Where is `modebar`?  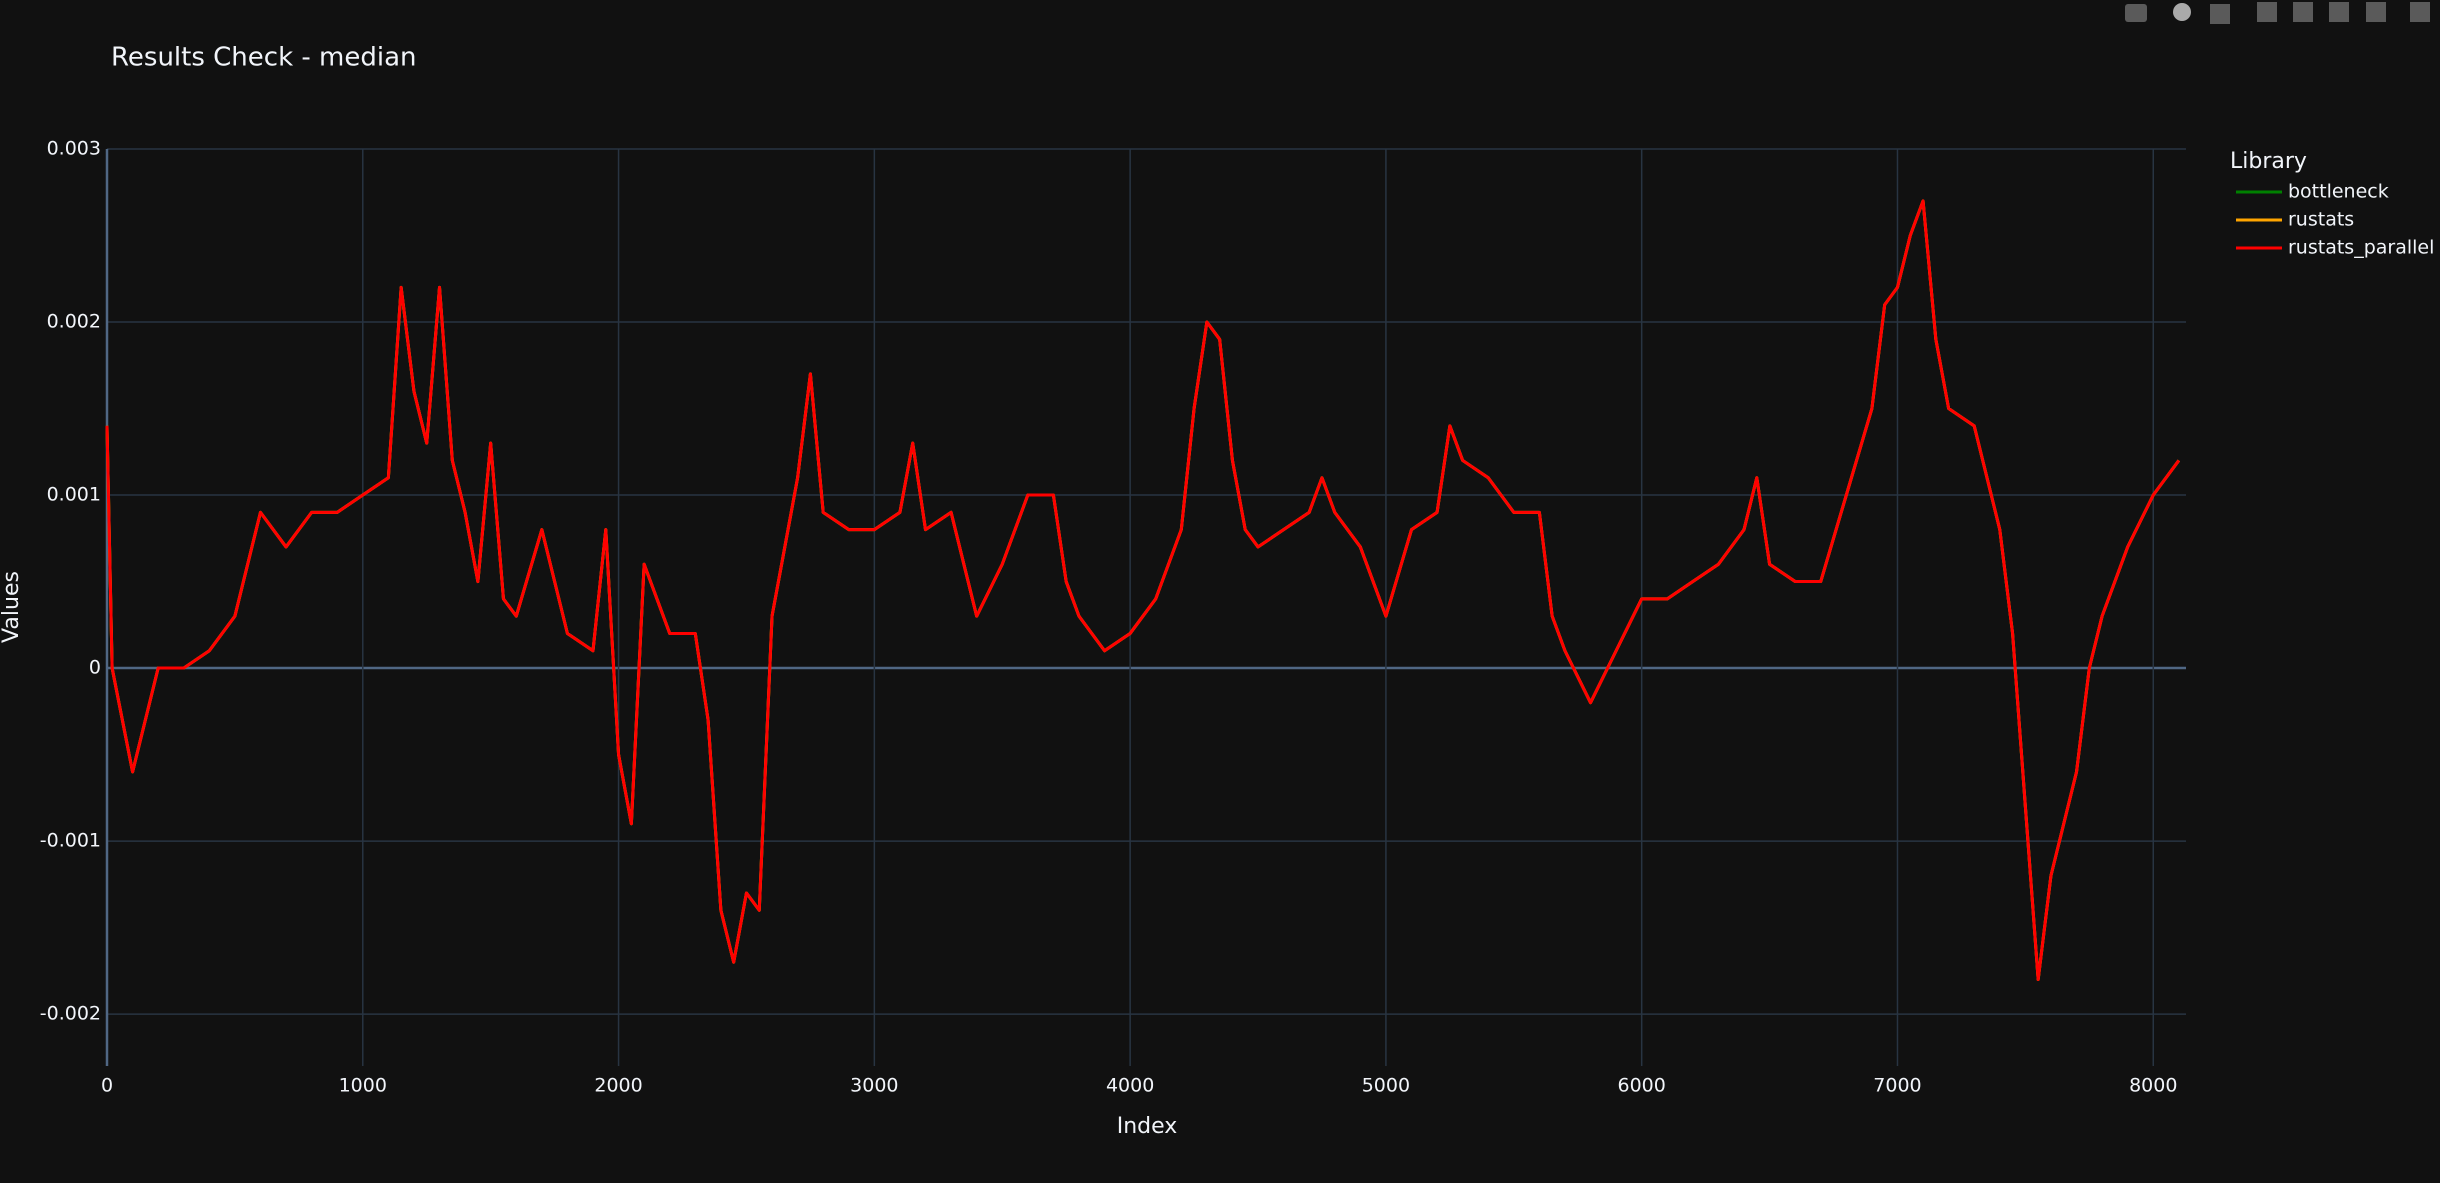 modebar is located at coordinates (2277, 13).